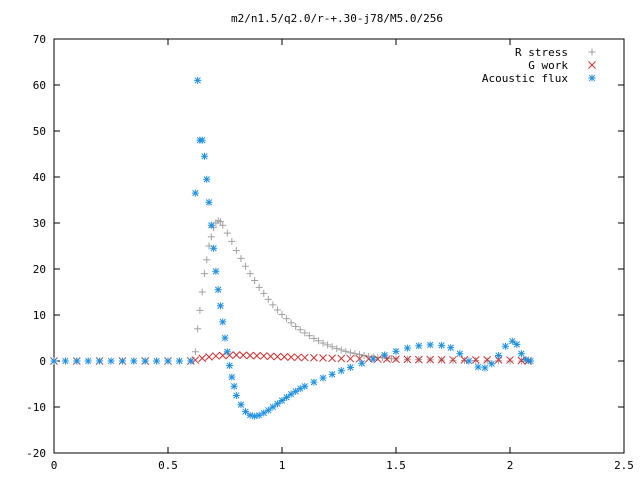 Image resolution: width=640 pixels, height=480 pixels. I want to click on y-tick-label: 30, so click(39, 223).